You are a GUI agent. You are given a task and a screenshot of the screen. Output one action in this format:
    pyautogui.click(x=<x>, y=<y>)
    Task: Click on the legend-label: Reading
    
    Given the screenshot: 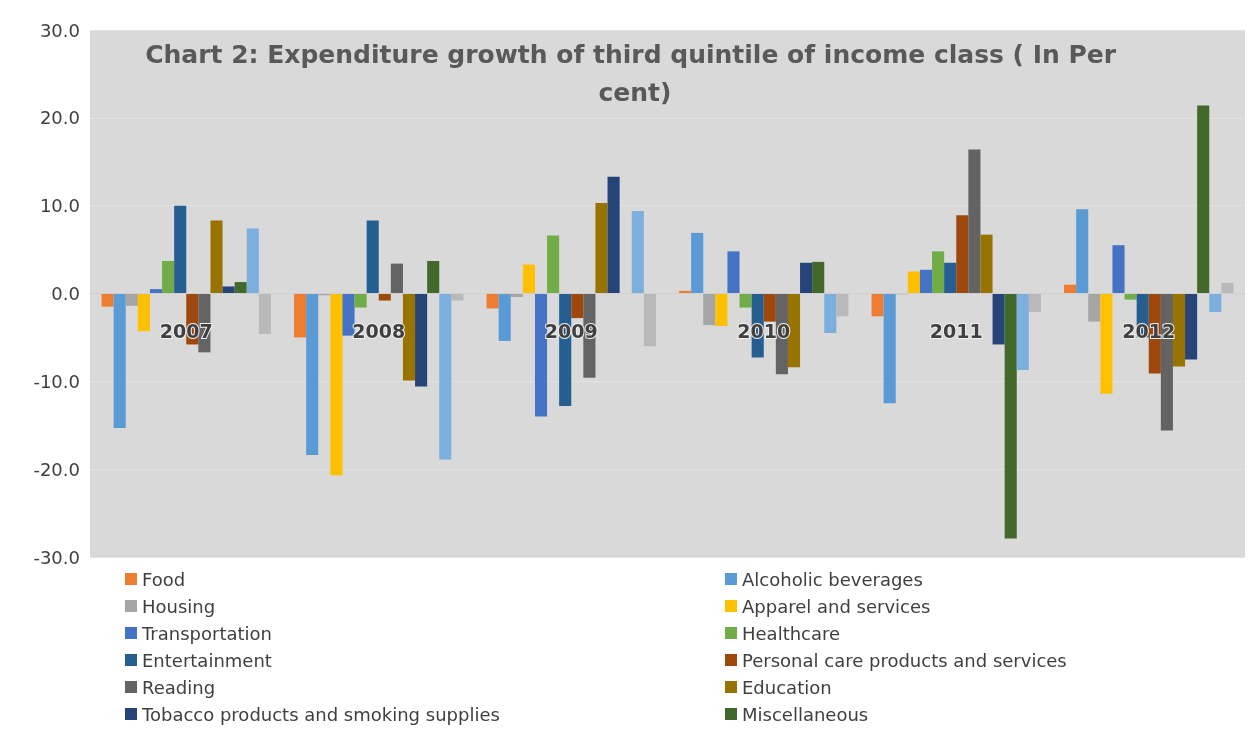 What is the action you would take?
    pyautogui.click(x=179, y=687)
    